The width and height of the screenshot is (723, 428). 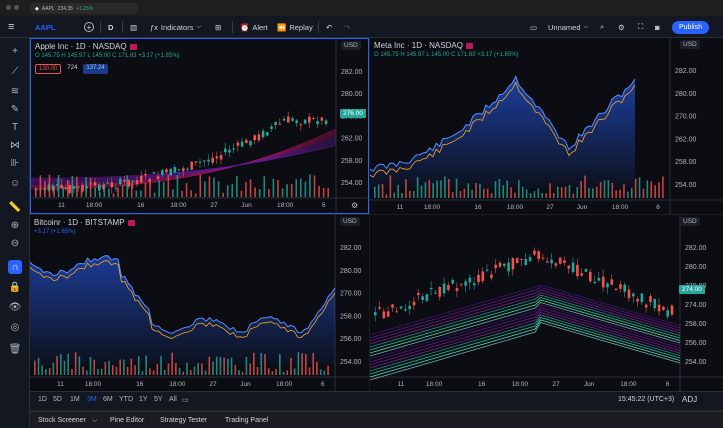 What do you see at coordinates (183, 420) in the screenshot?
I see `tab-strategy-tester: Strategy Tester` at bounding box center [183, 420].